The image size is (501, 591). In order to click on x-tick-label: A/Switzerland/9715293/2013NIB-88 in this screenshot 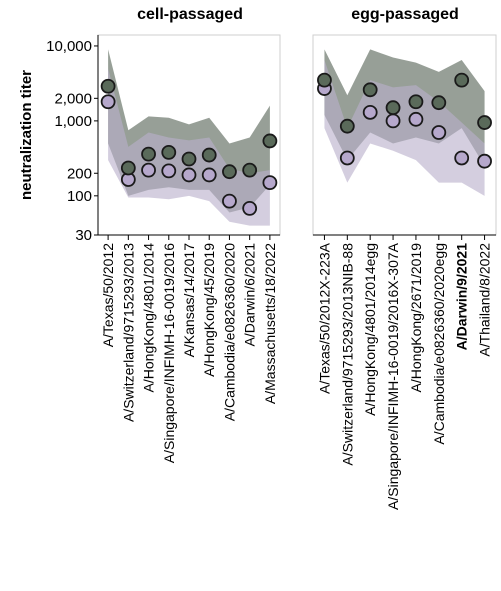, I will do `click(347, 354)`.